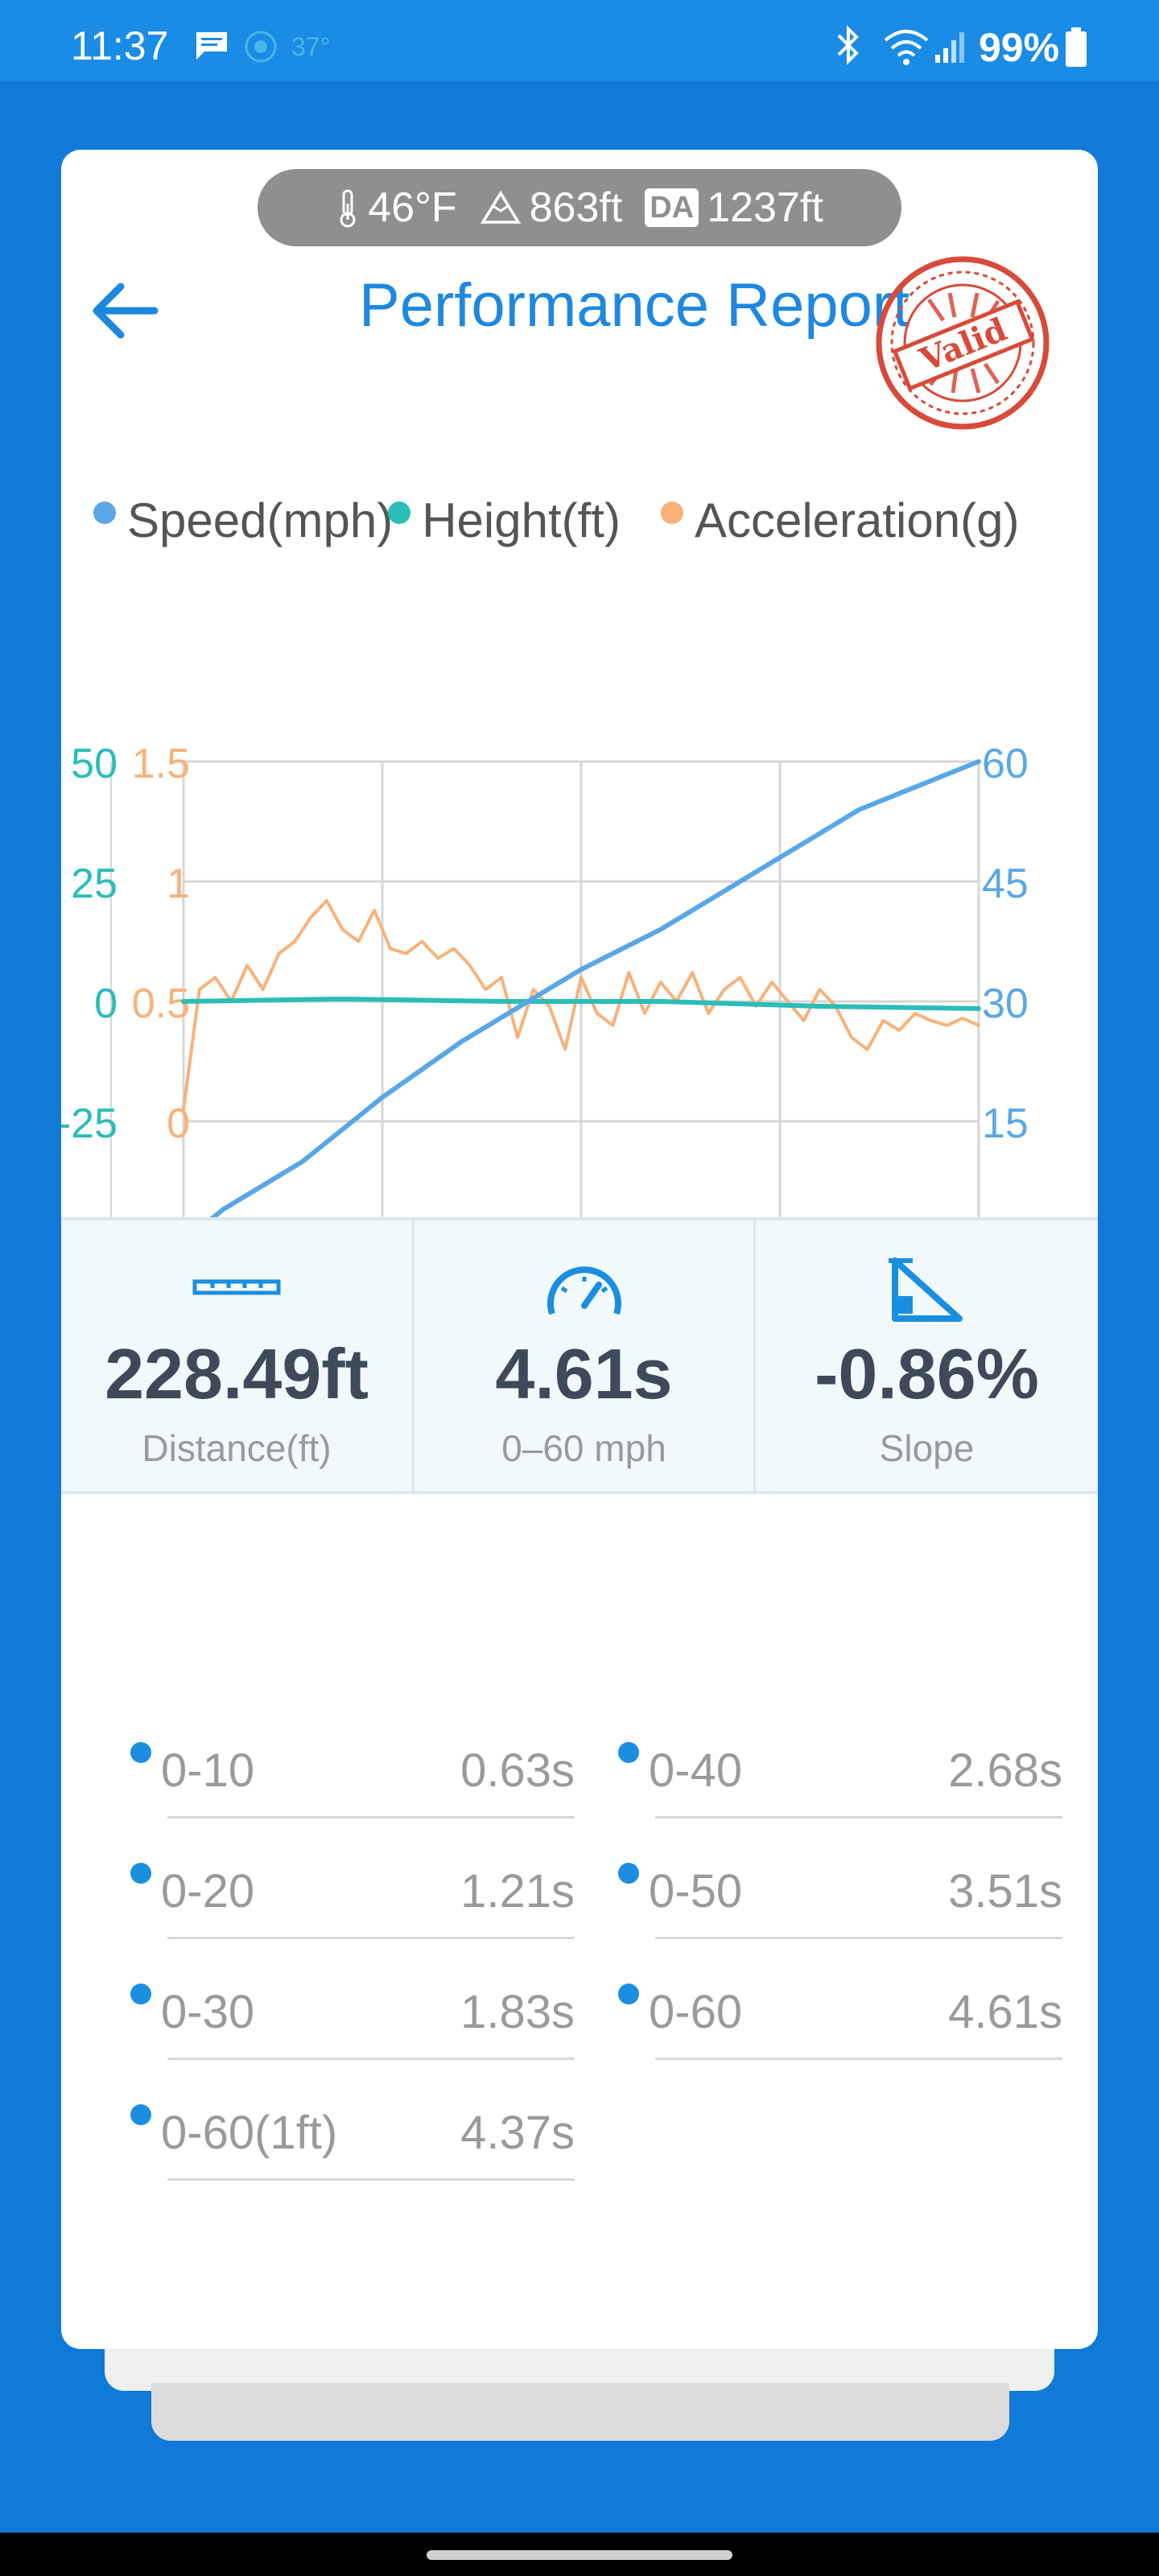 The height and width of the screenshot is (2576, 1159). What do you see at coordinates (94, 764) in the screenshot?
I see `tick-label-height: 50` at bounding box center [94, 764].